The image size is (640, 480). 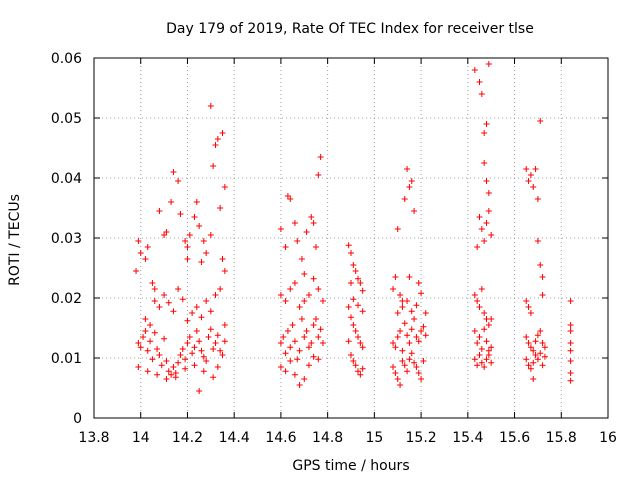 I want to click on x-tick-label: 15.6, so click(x=514, y=438).